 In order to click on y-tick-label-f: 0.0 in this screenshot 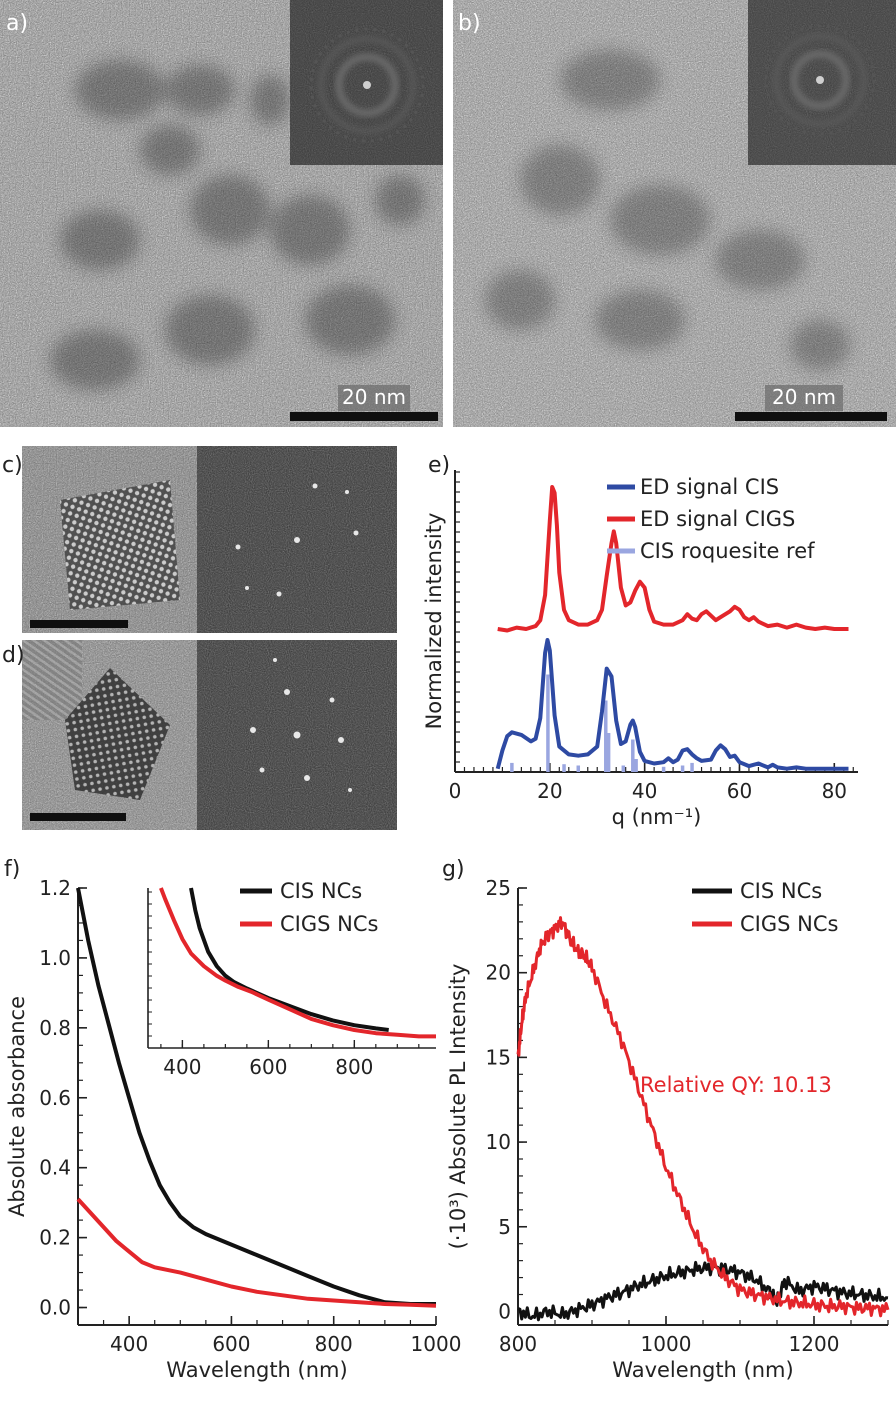, I will do `click(55, 1308)`.